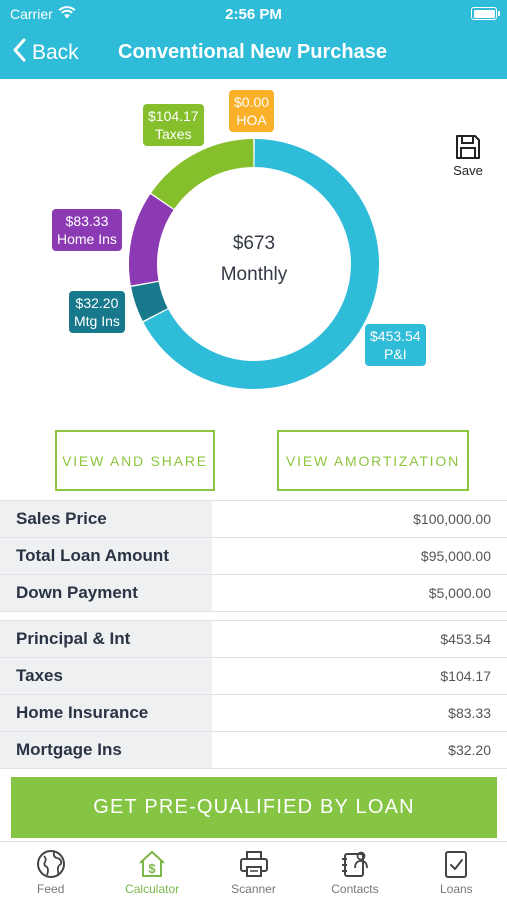 This screenshot has height=900, width=507. I want to click on clock: 2:56 PM, so click(253, 14).